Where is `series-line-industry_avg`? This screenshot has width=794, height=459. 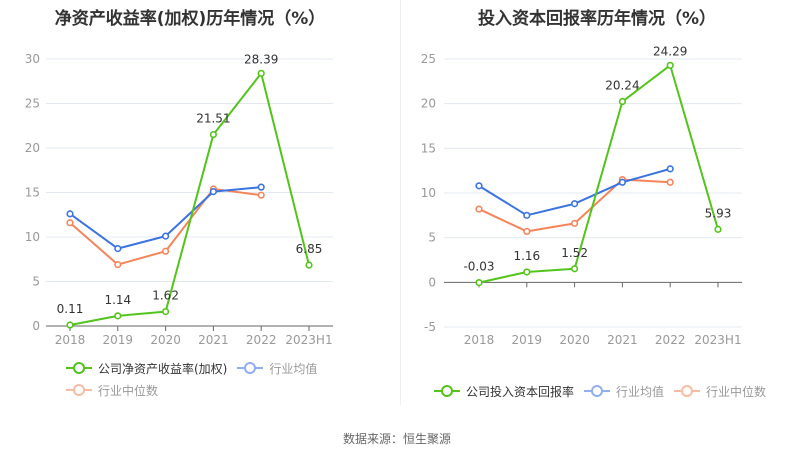 series-line-industry_avg is located at coordinates (574, 192).